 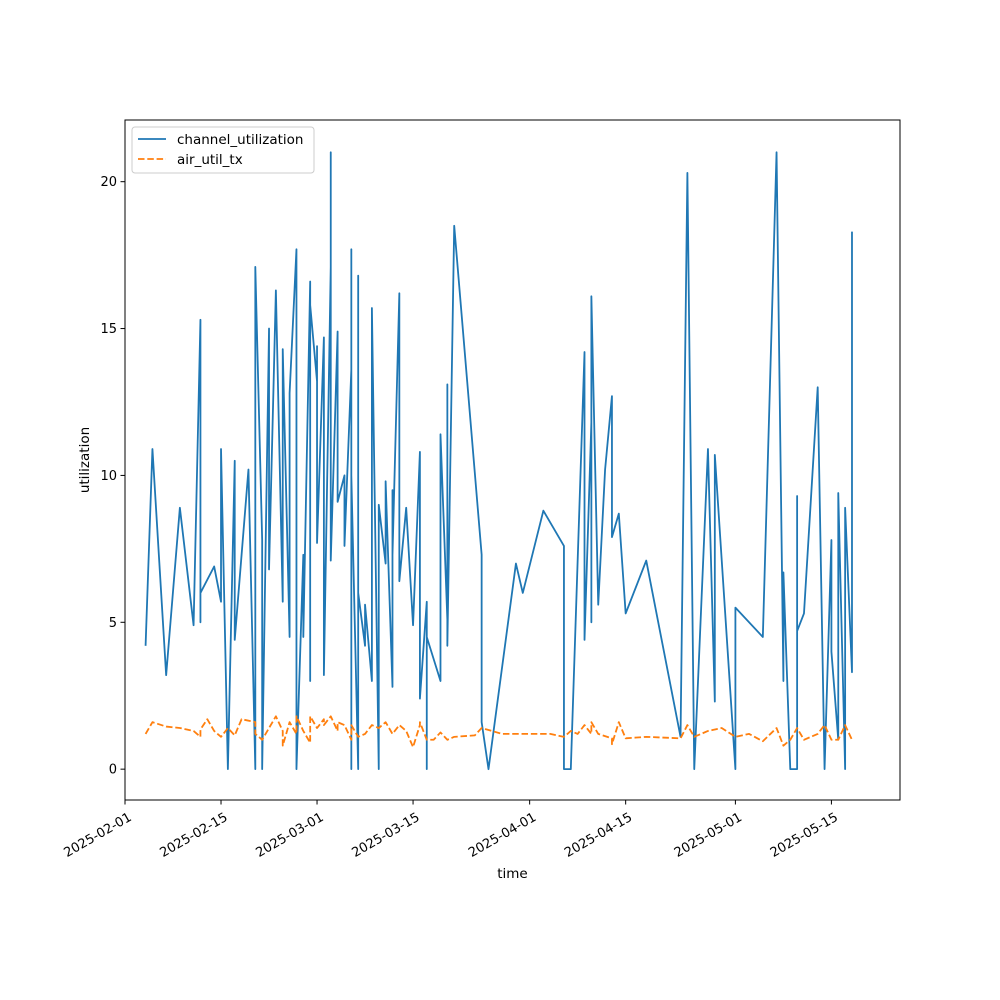 What do you see at coordinates (498, 732) in the screenshot?
I see `series-line-air-util-tx` at bounding box center [498, 732].